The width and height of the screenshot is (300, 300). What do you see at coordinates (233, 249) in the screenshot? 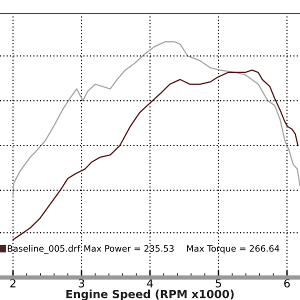
I see `annotation: Max Torque = 266.64` at bounding box center [233, 249].